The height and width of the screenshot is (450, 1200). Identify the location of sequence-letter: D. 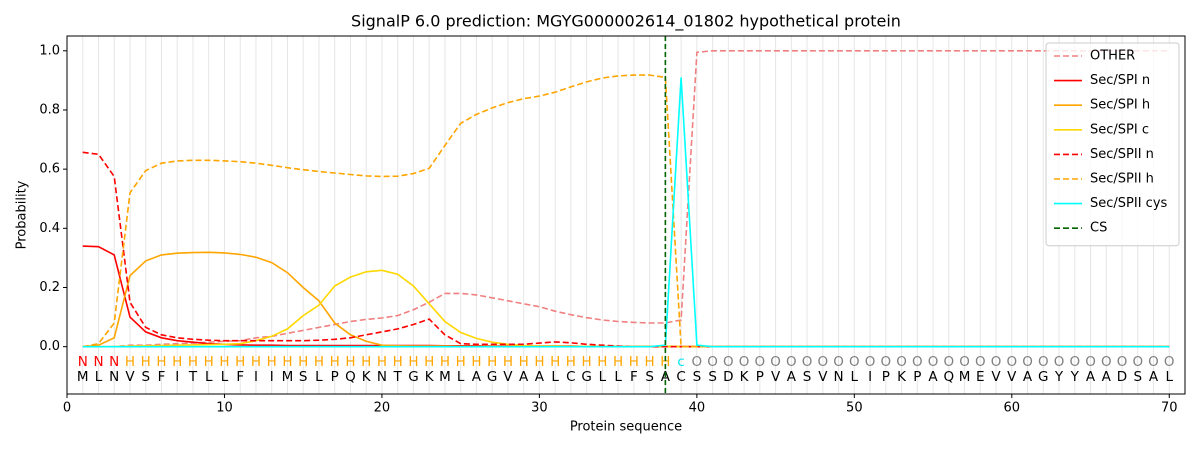
(728, 377).